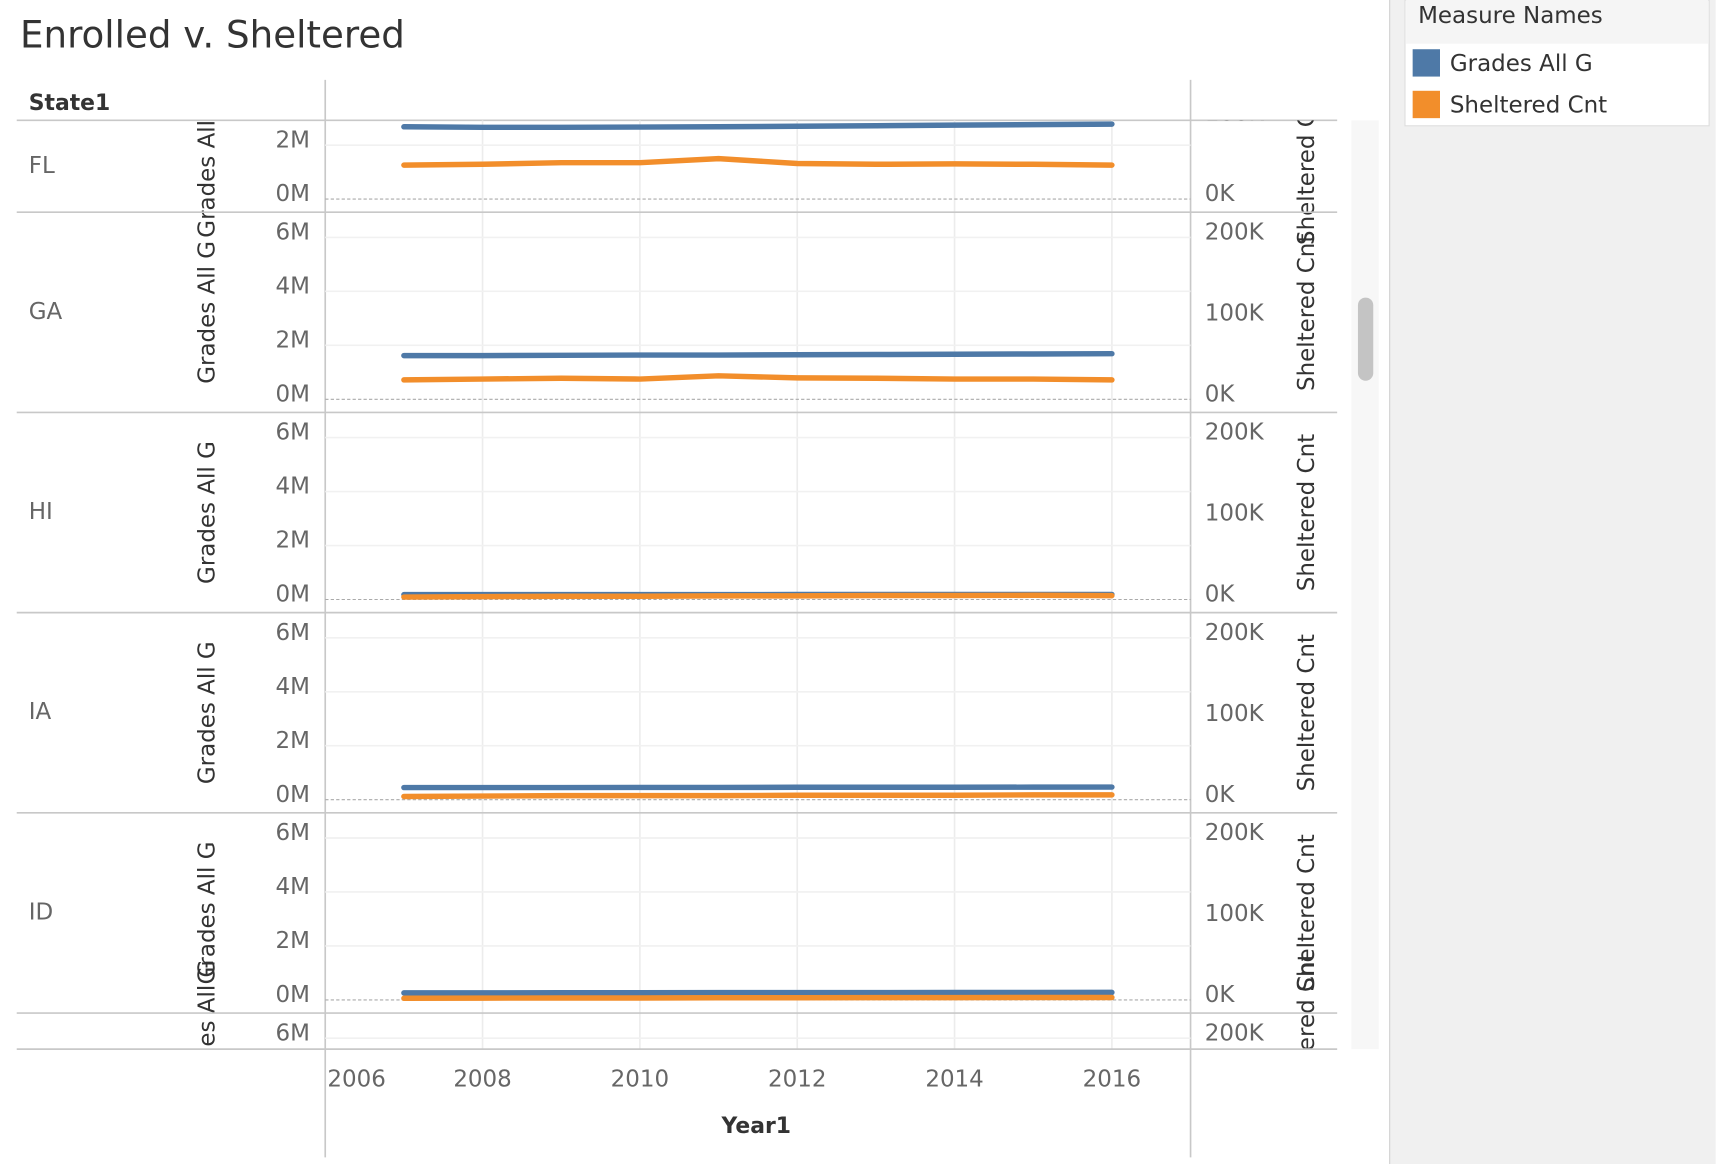 The image size is (1716, 1164). What do you see at coordinates (797, 1079) in the screenshot?
I see `x-tick-label: 2012` at bounding box center [797, 1079].